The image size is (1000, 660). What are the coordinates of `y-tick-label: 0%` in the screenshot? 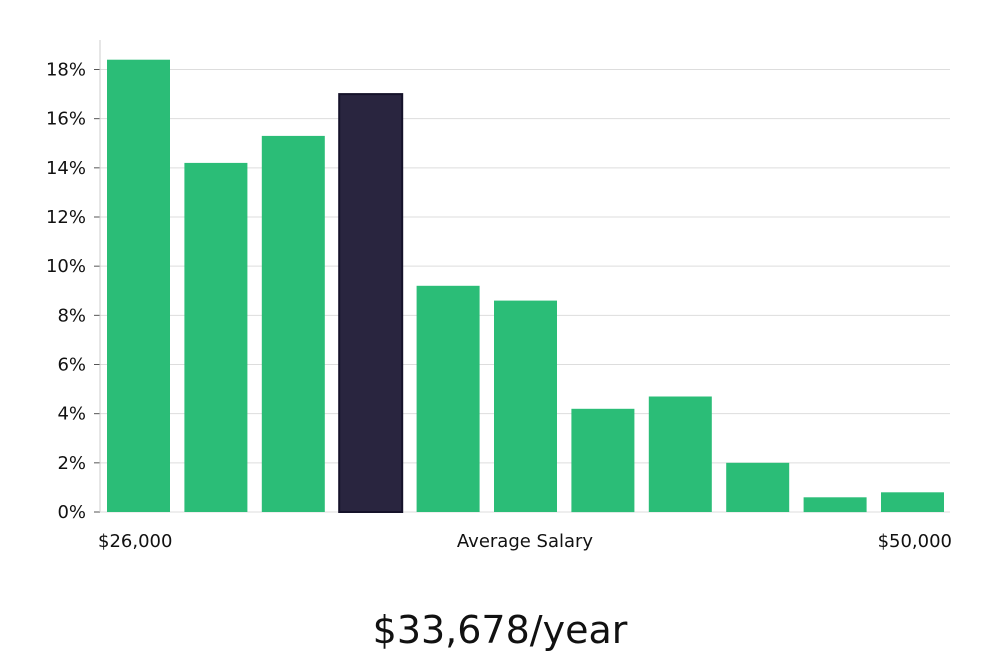 It's located at (71, 512).